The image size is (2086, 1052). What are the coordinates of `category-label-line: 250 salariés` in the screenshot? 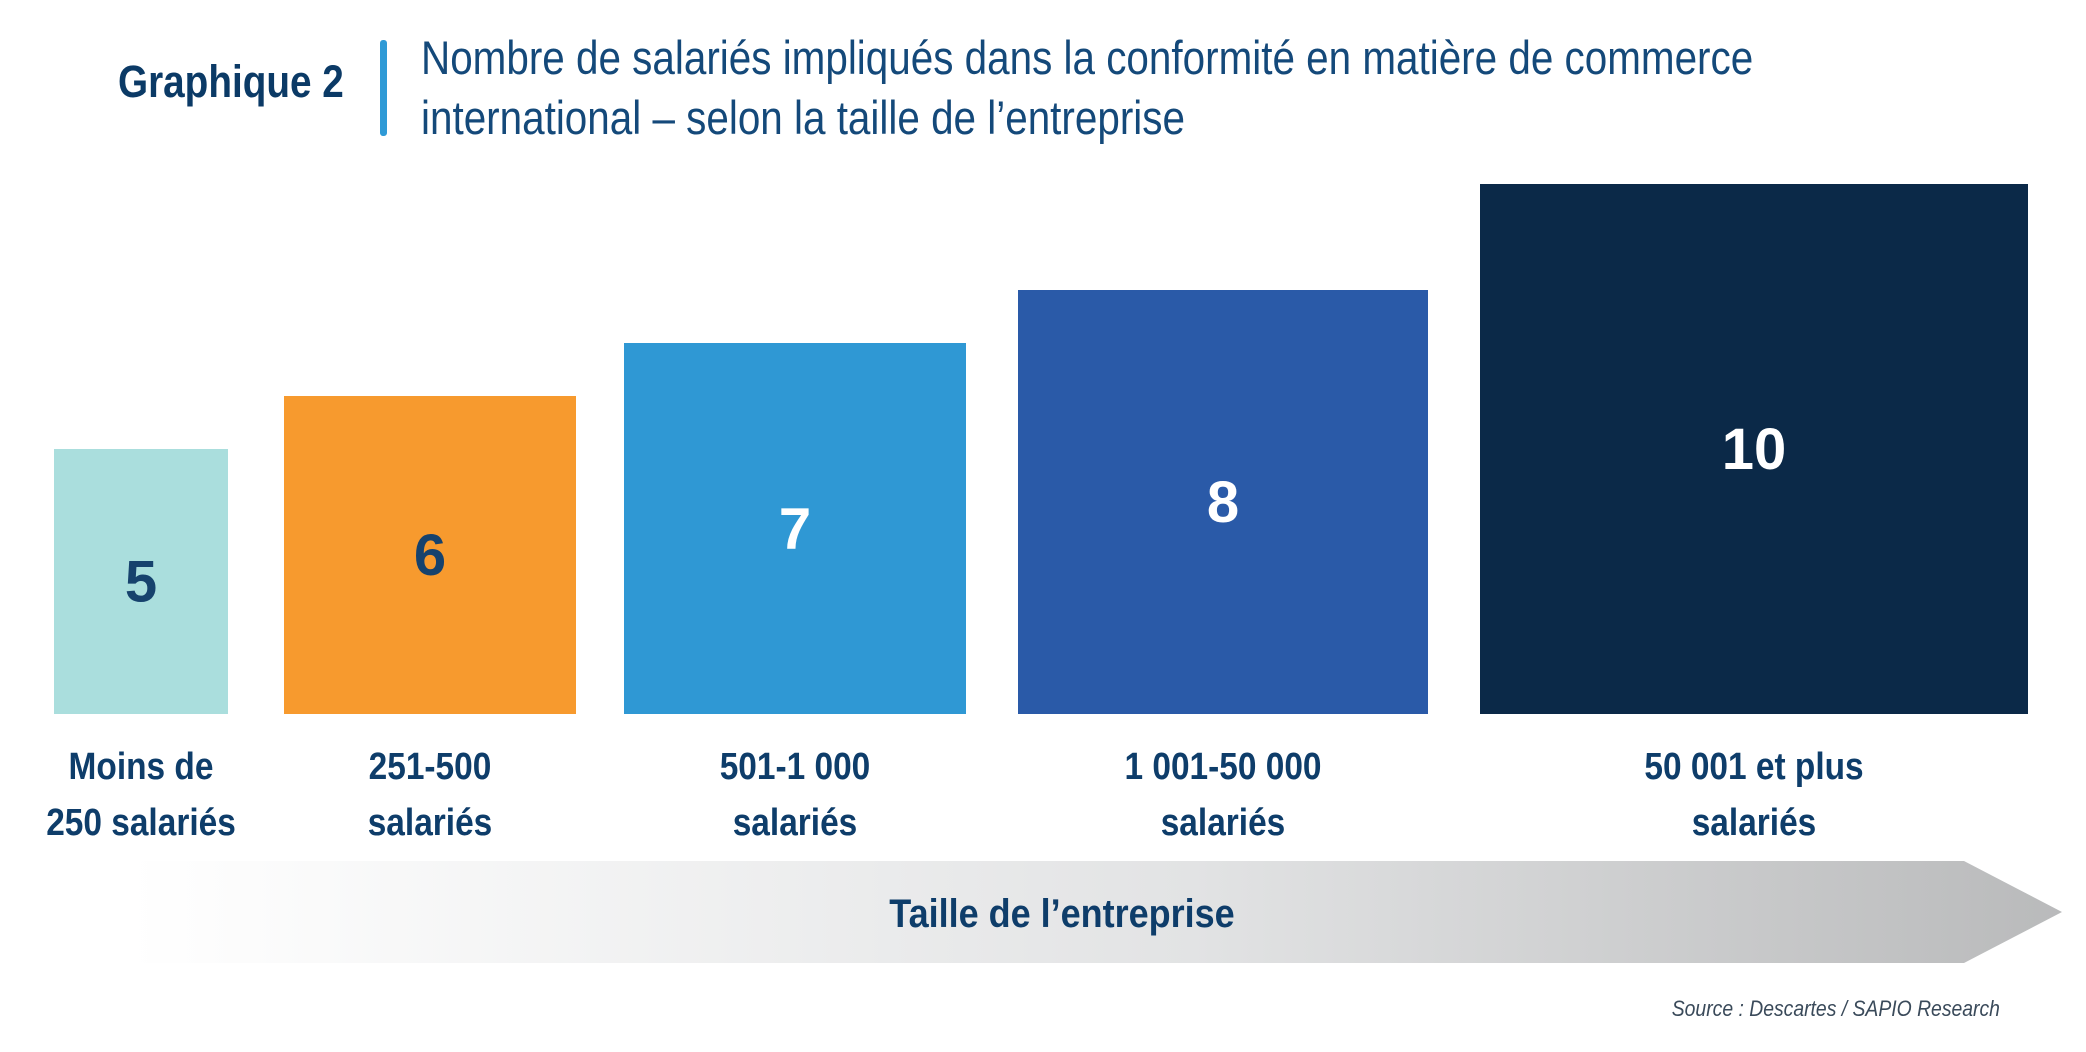 It's located at (141, 822).